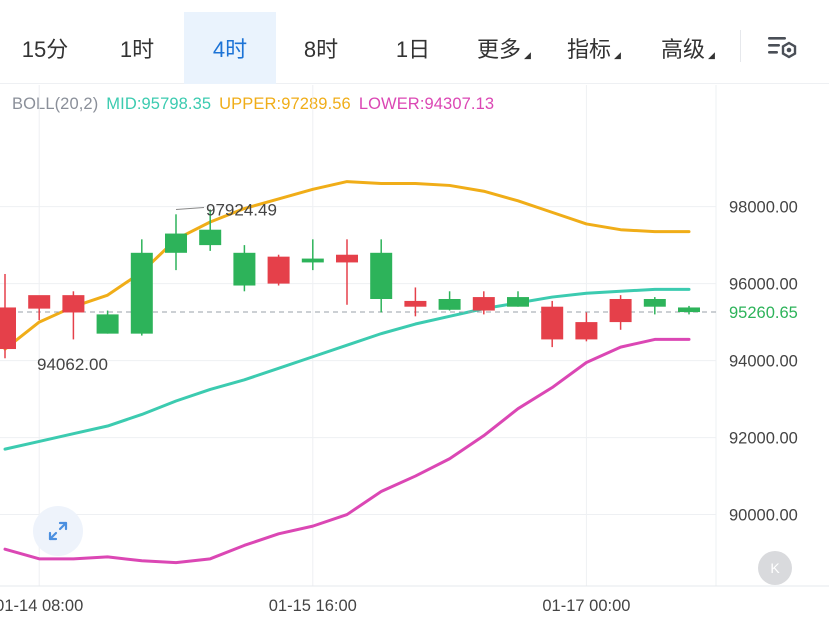 Image resolution: width=829 pixels, height=624 pixels. Describe the element at coordinates (763, 208) in the screenshot. I see `y-tick-label: 98000.00` at that location.